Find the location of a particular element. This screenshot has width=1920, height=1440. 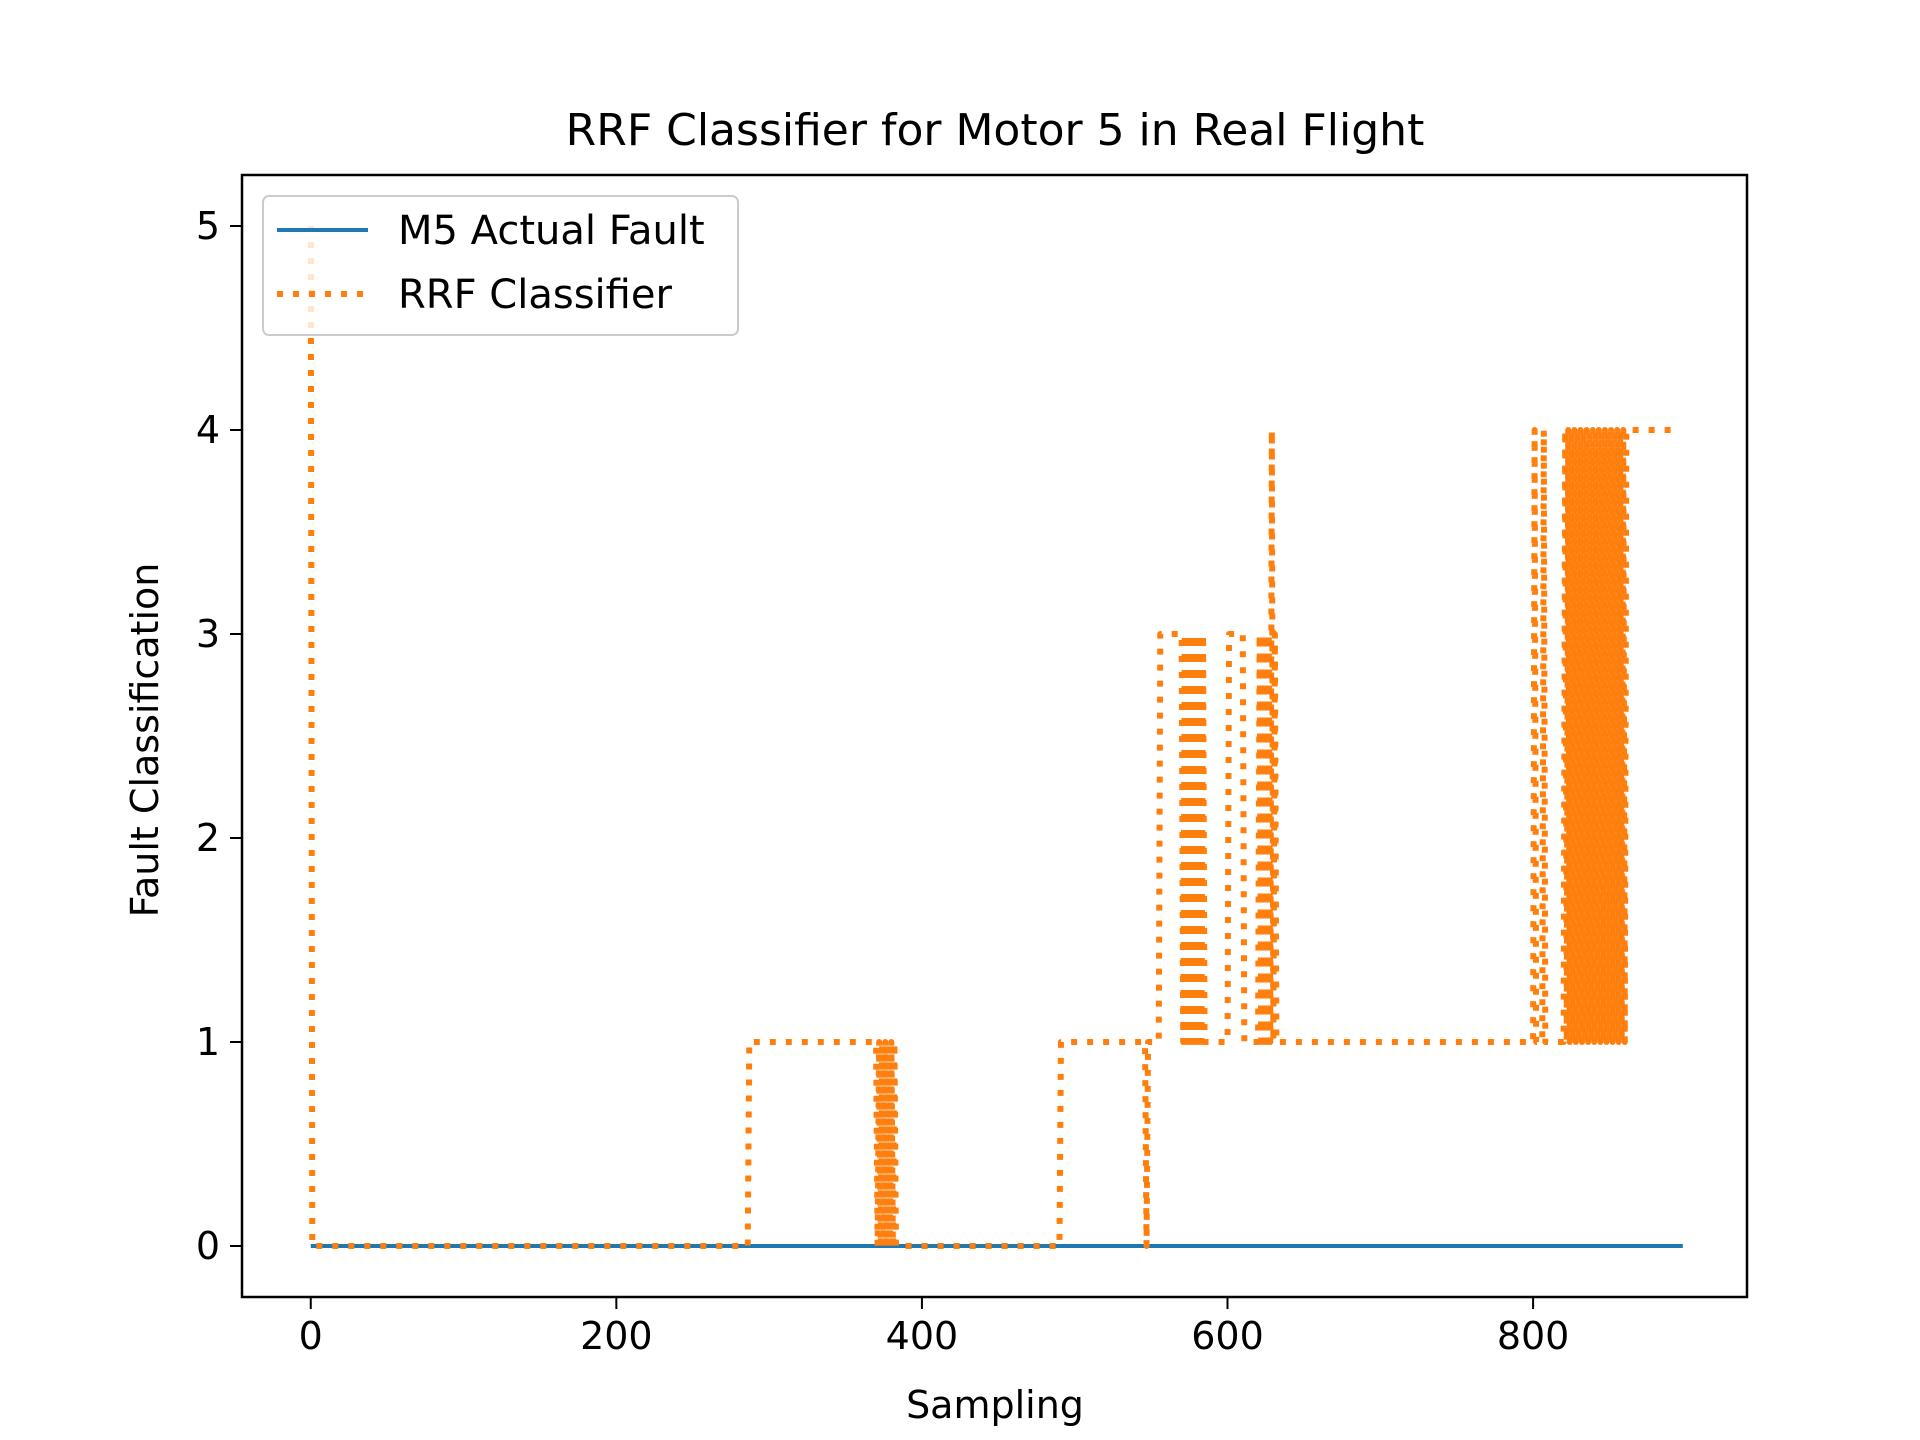

x-tick-label: 400 is located at coordinates (922, 1336).